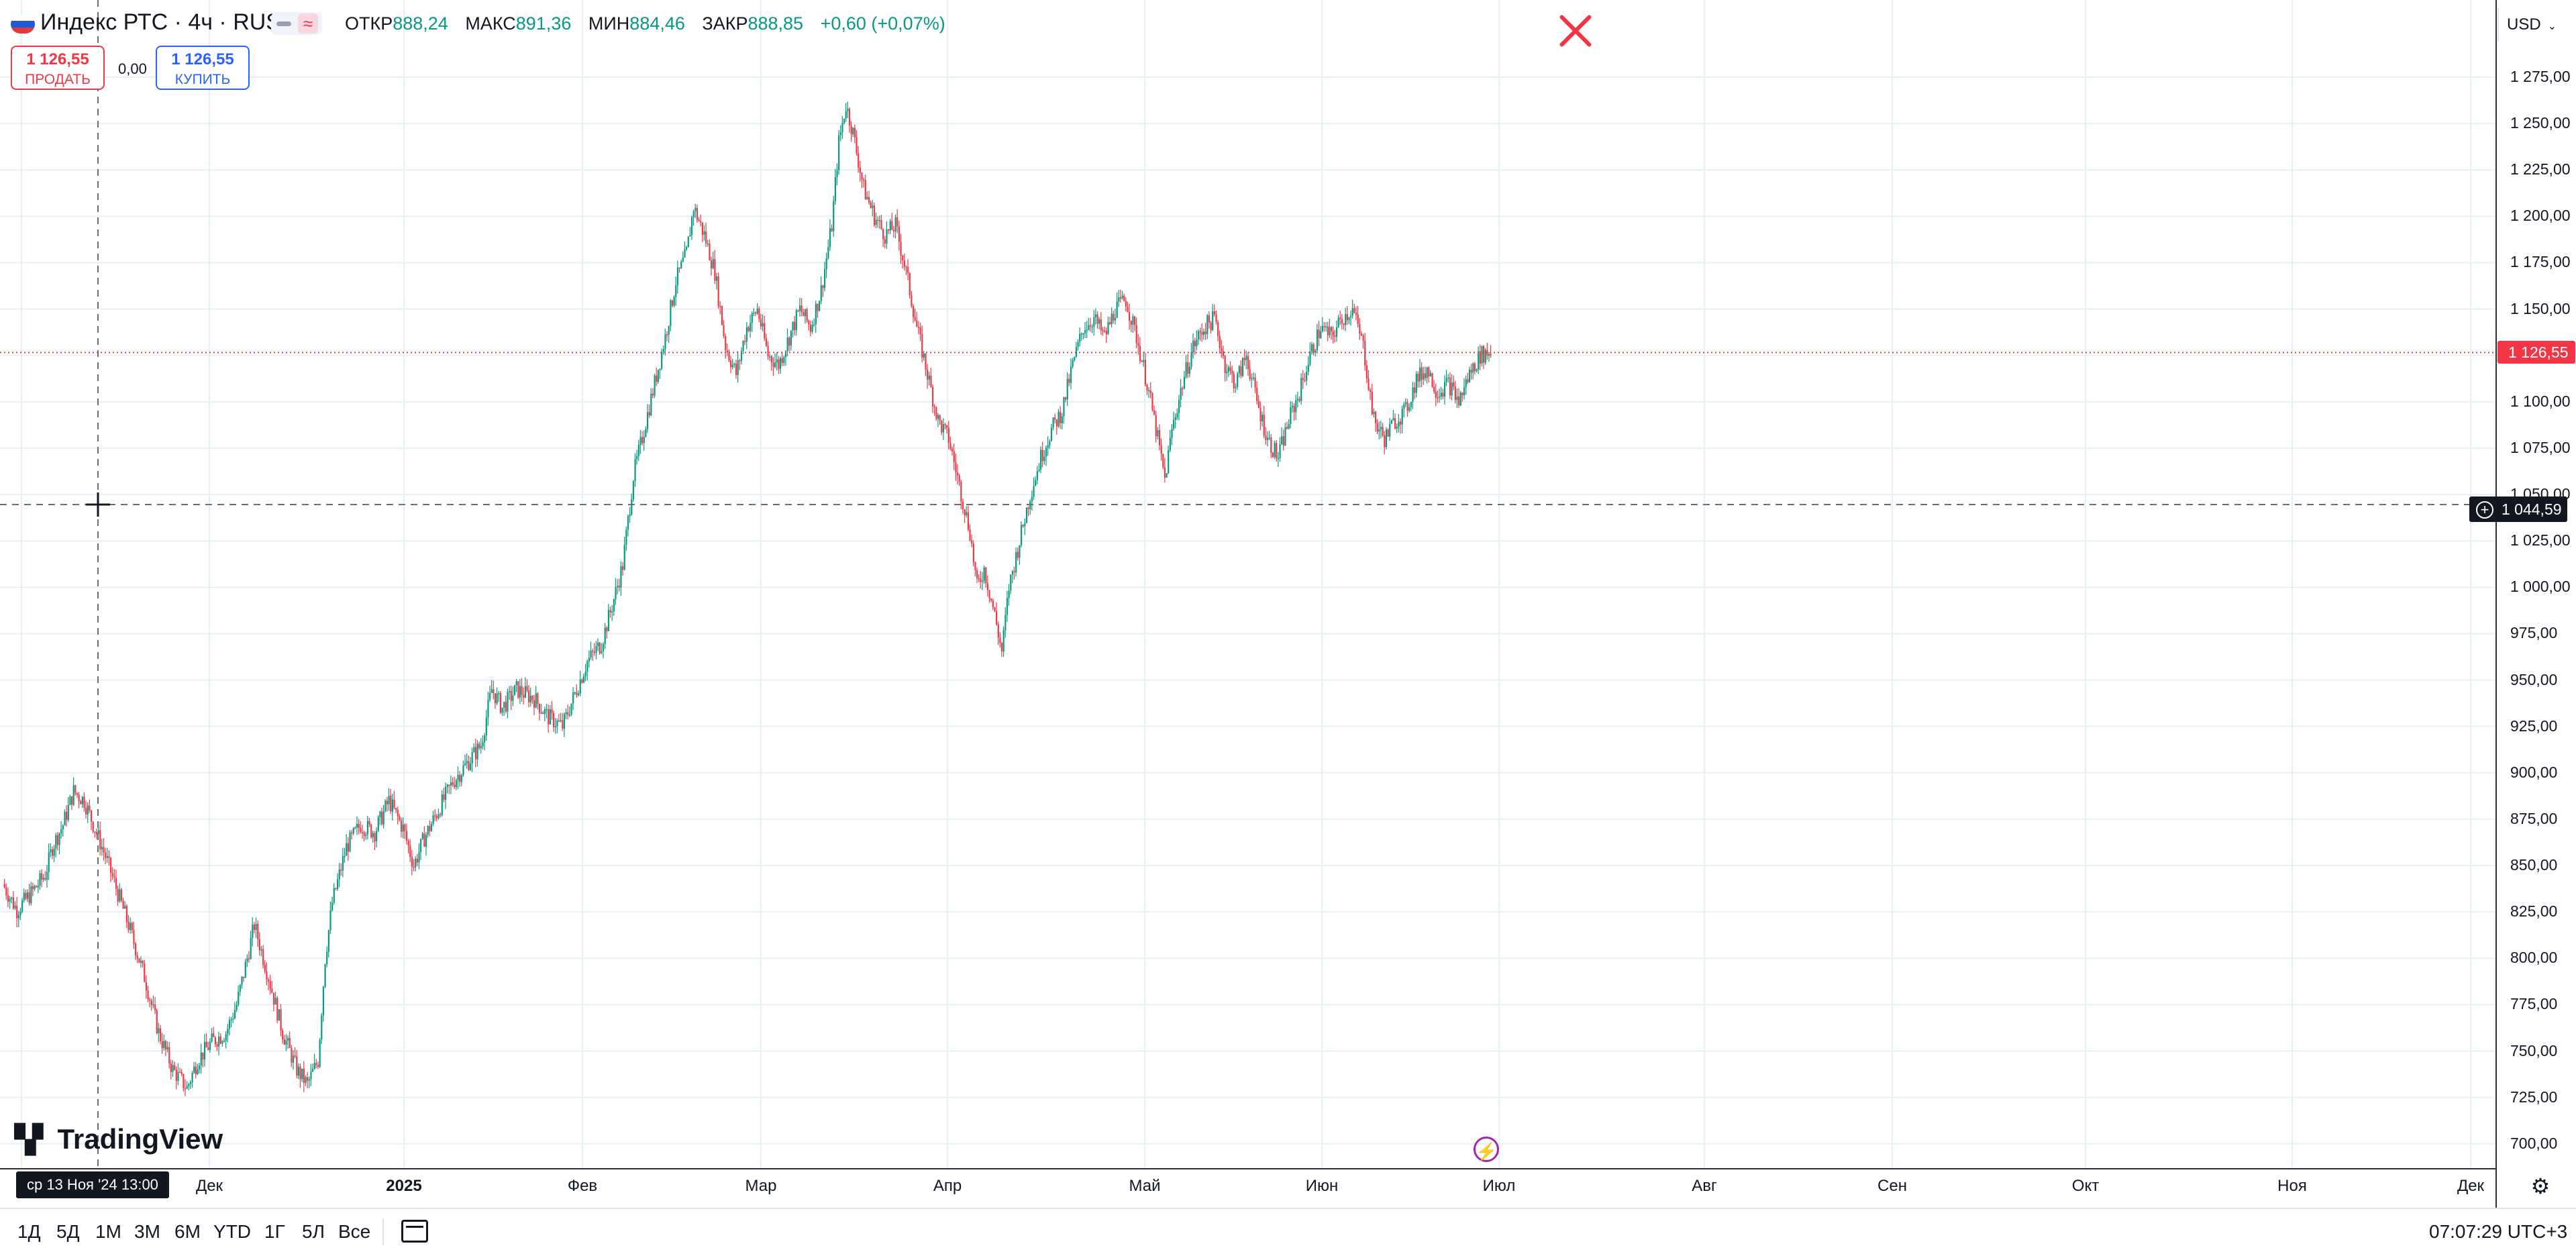  Describe the element at coordinates (209, 1186) in the screenshot. I see `time-tick-label: Дек` at that location.